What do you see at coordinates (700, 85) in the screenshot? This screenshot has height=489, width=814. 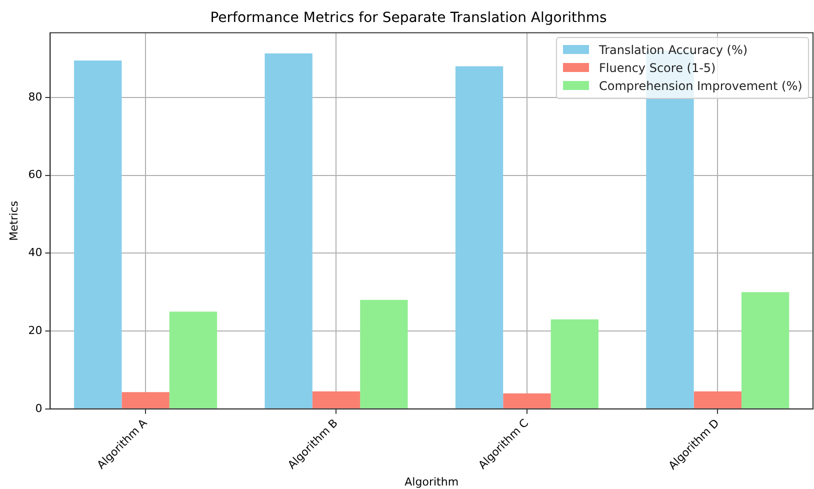 I see `legend-label: Comprehension Improvement (%)` at bounding box center [700, 85].